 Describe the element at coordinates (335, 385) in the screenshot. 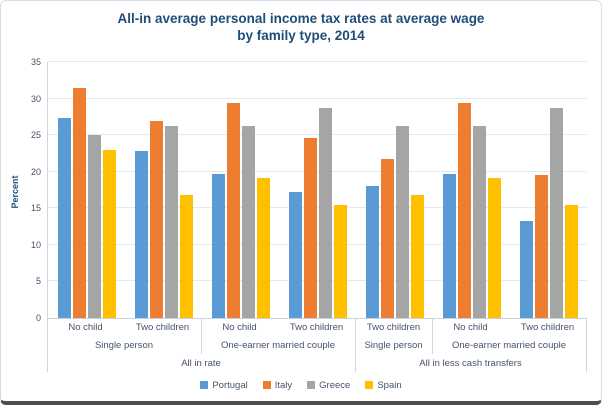

I see `legend-label: Greece` at that location.